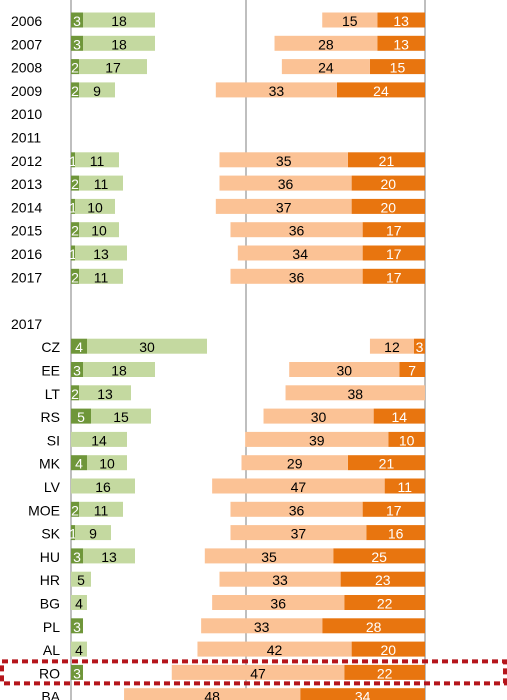 Image resolution: width=507 pixels, height=700 pixels. I want to click on value-label: 12, so click(392, 347).